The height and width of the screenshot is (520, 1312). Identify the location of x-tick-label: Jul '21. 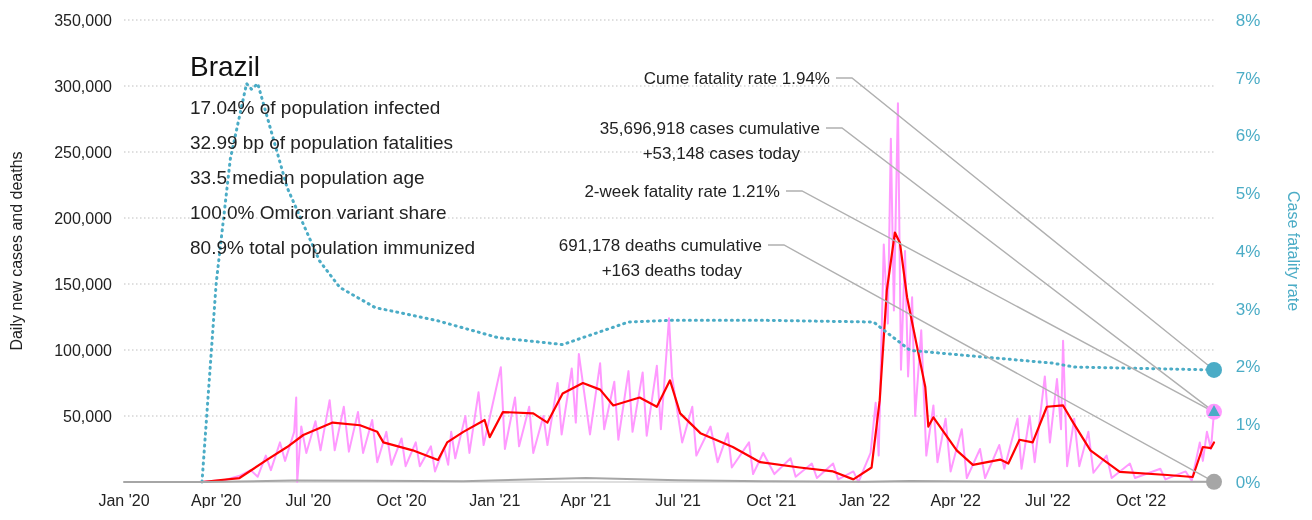
(678, 500).